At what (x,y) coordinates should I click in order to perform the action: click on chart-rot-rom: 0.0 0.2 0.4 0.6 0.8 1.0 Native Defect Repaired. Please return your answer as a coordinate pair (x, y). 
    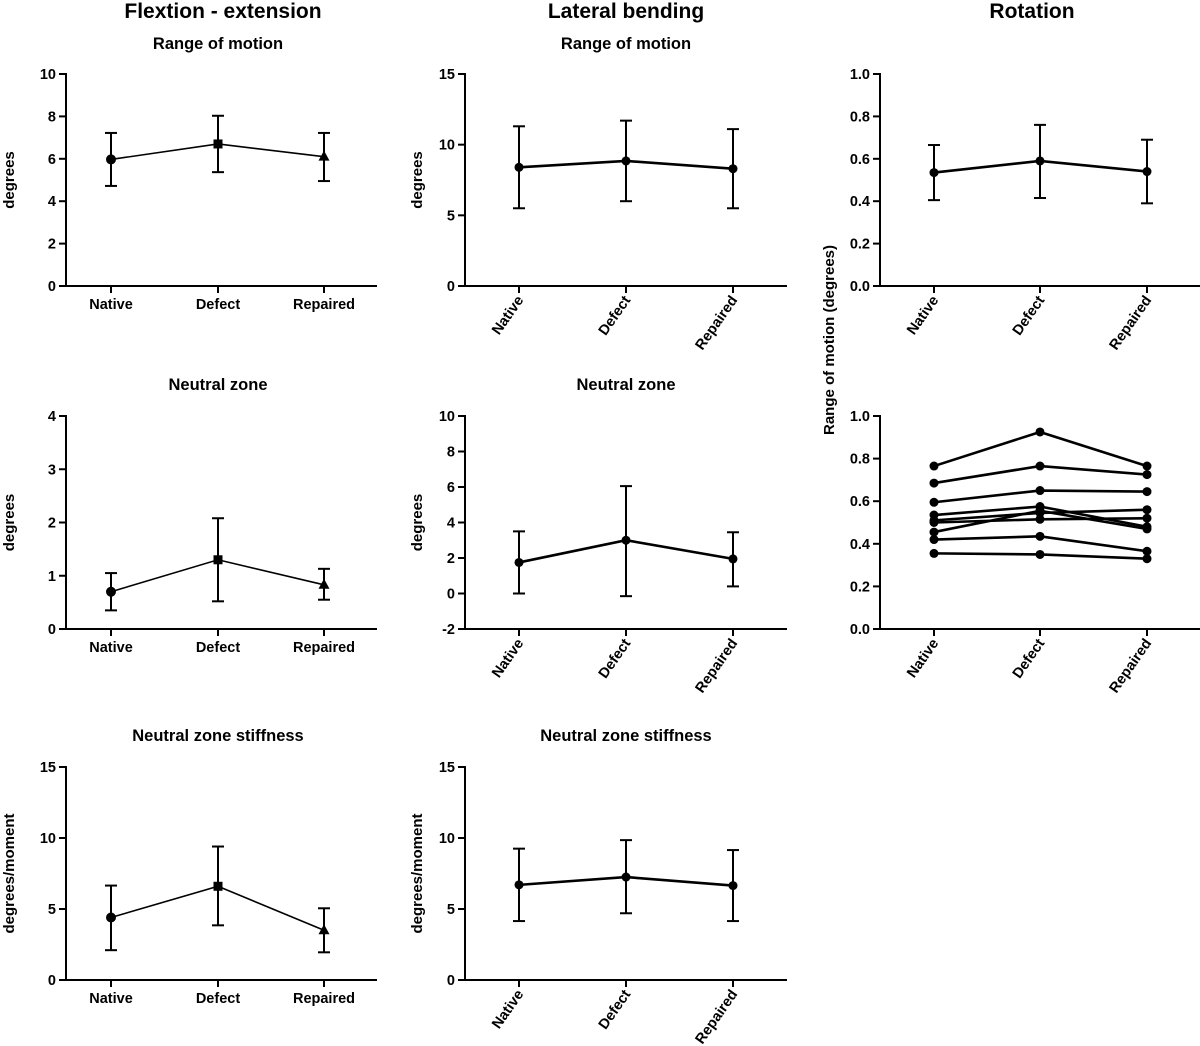
    Looking at the image, I should click on (1025, 210).